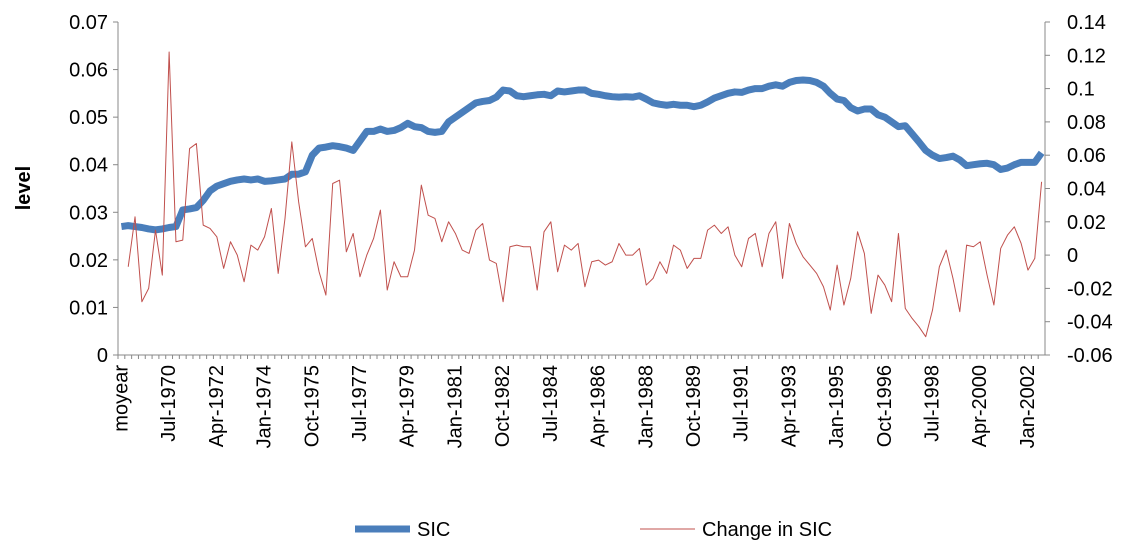 The height and width of the screenshot is (548, 1130). What do you see at coordinates (694, 406) in the screenshot?
I see `x-tick-label: Oct-1989` at bounding box center [694, 406].